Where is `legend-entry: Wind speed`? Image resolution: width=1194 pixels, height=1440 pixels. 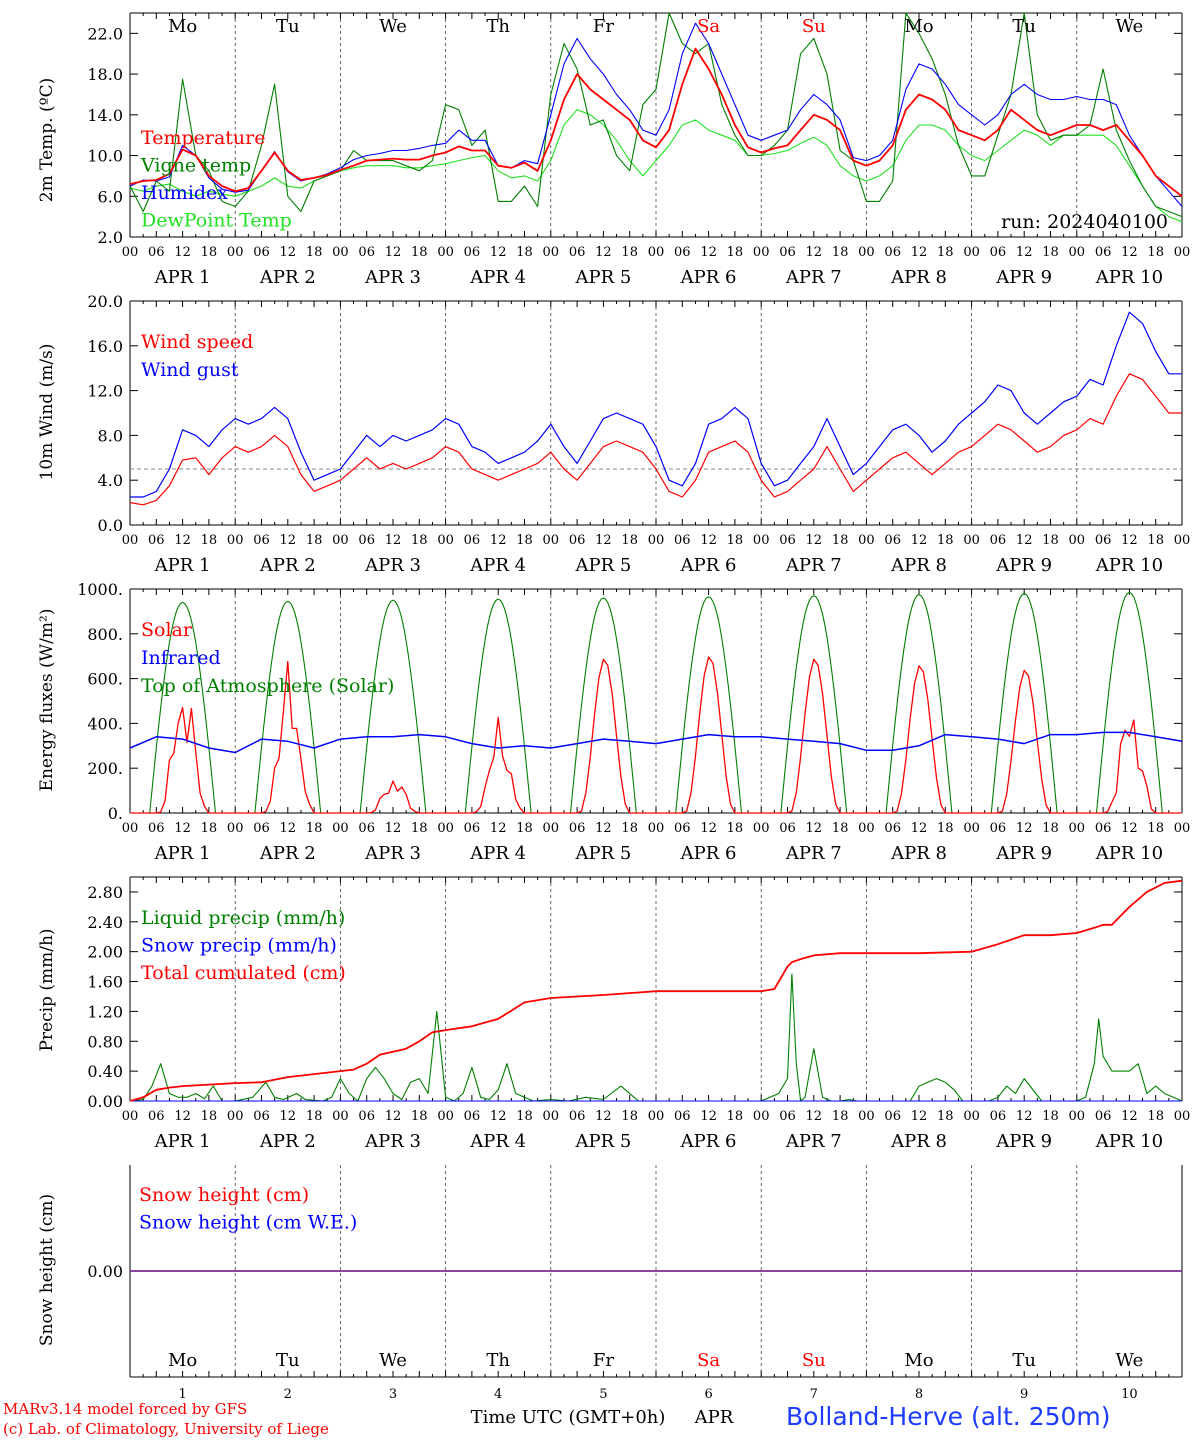
legend-entry: Wind speed is located at coordinates (197, 342).